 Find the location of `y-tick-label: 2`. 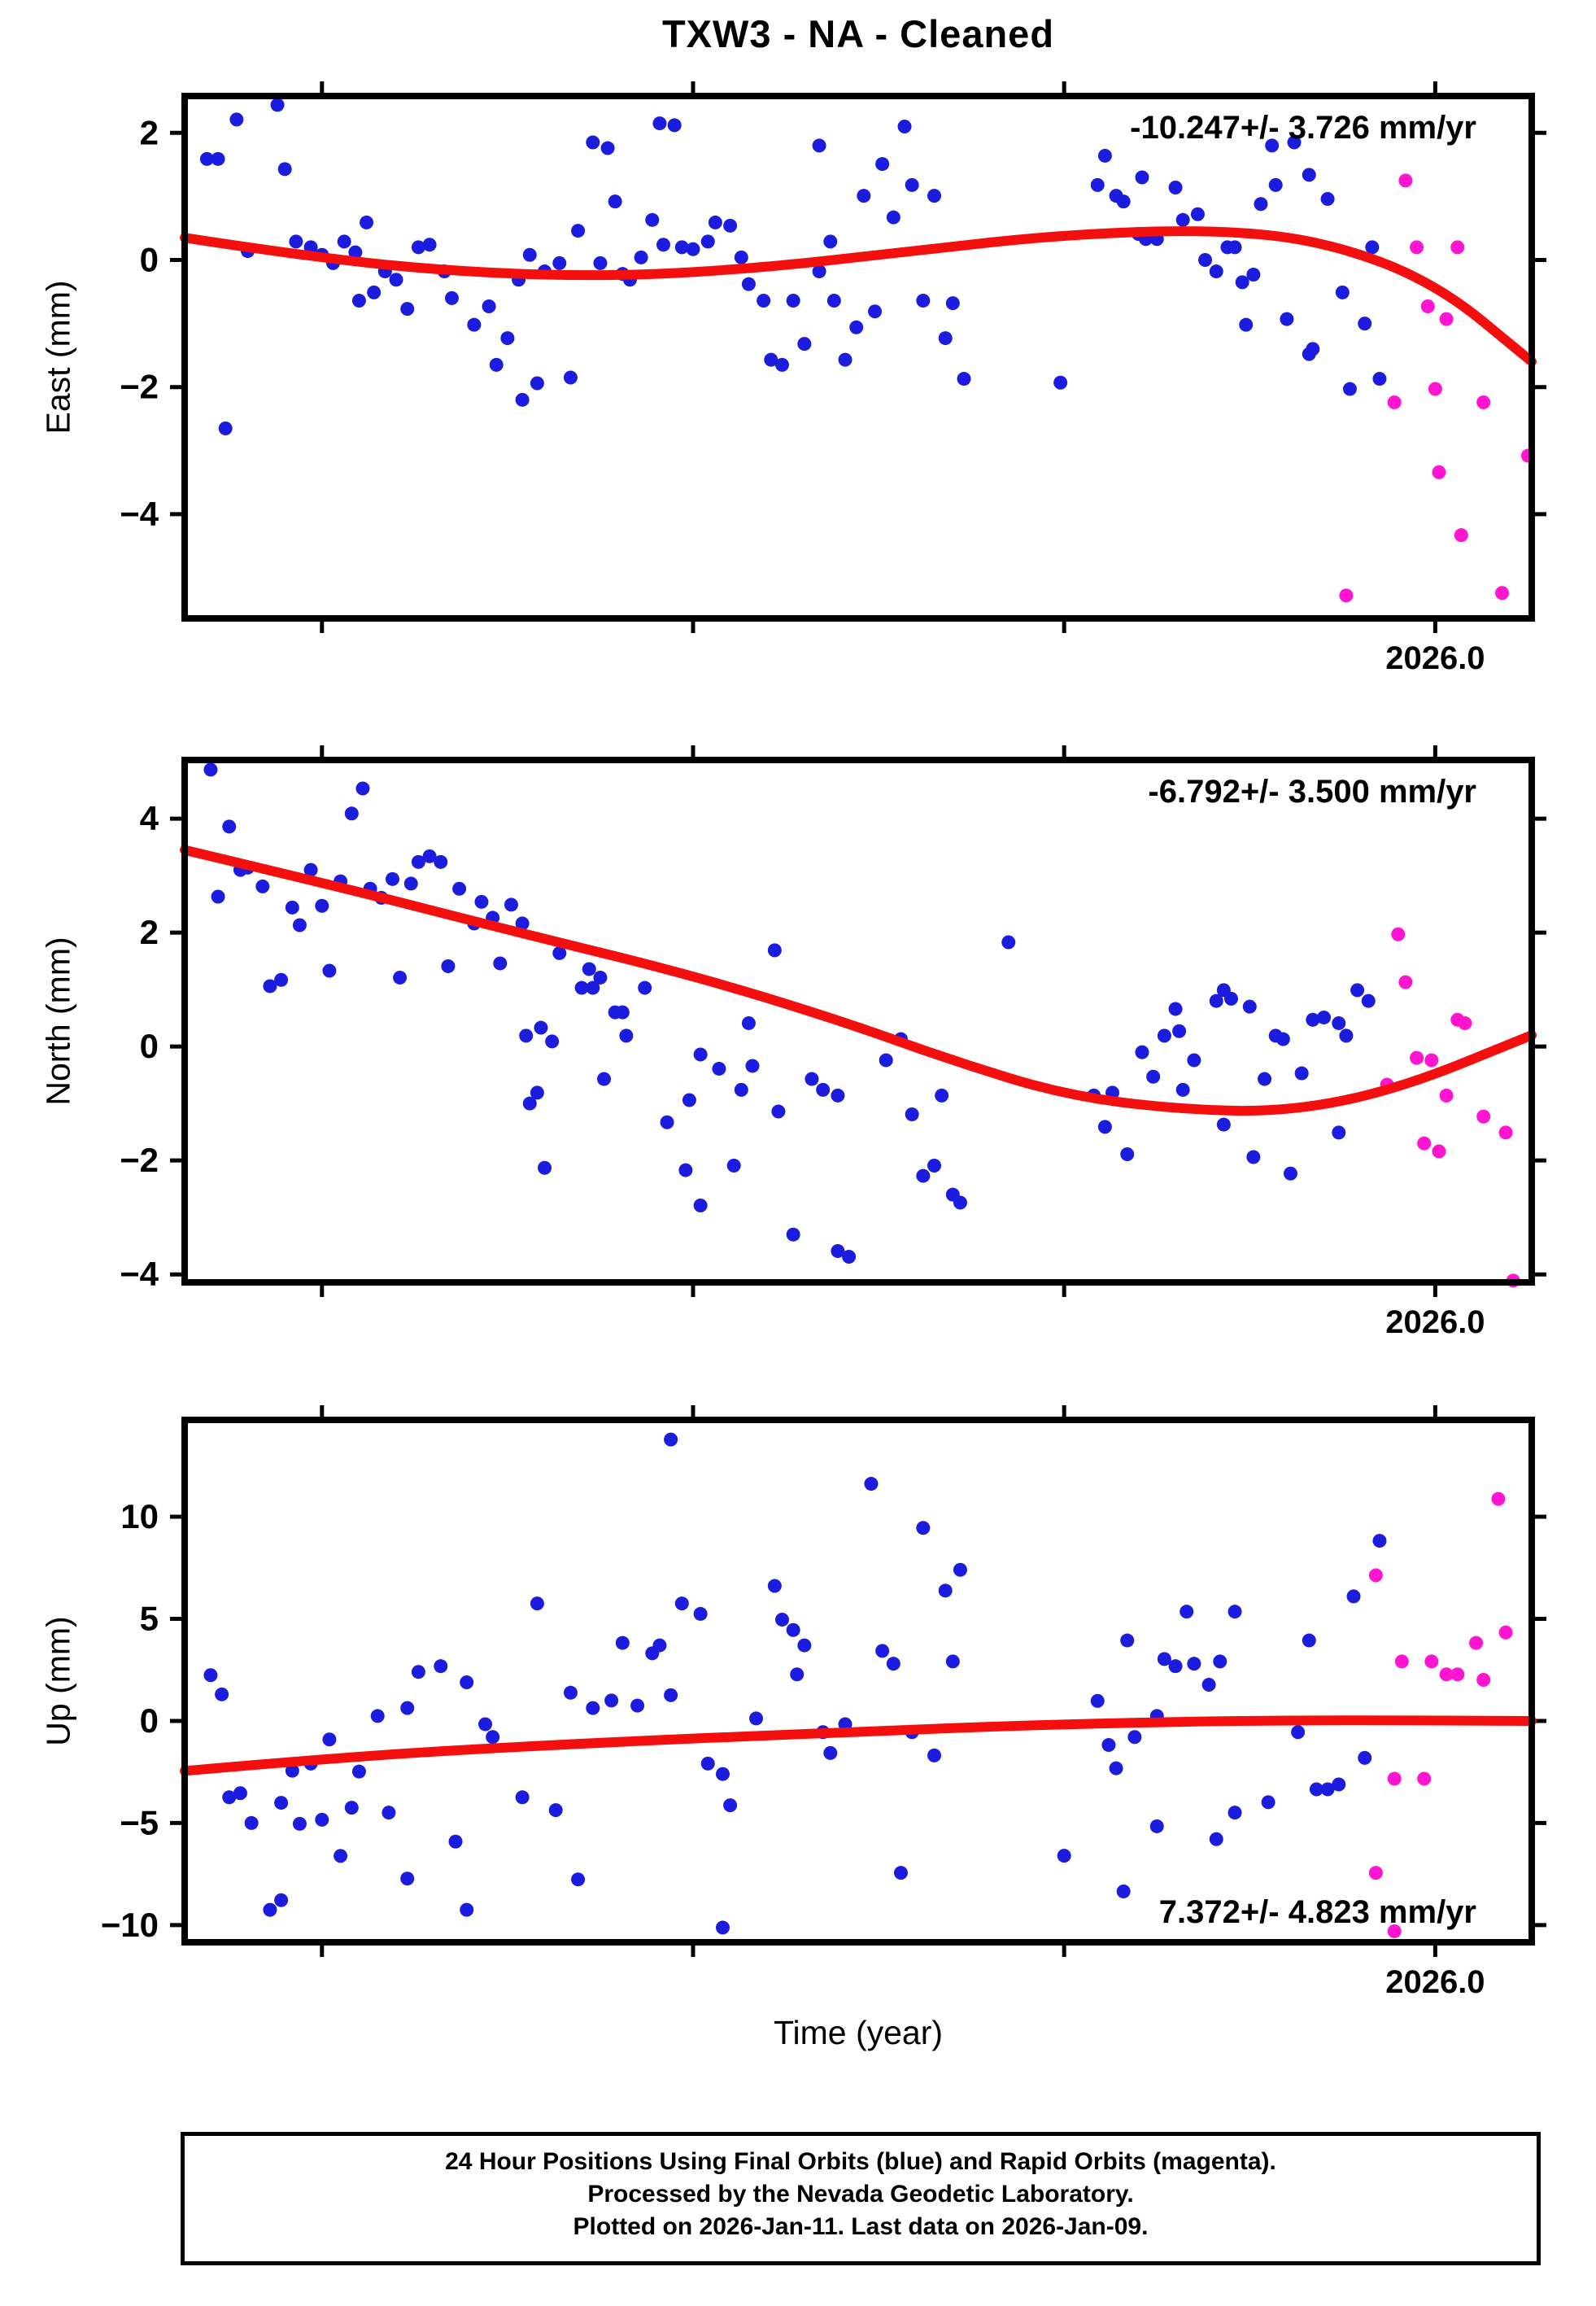

y-tick-label: 2 is located at coordinates (149, 132).